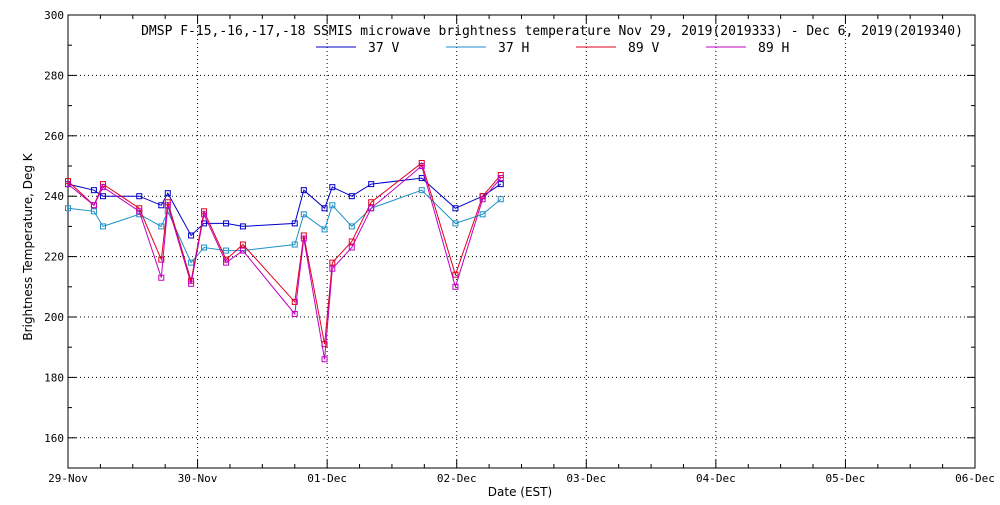  What do you see at coordinates (747, 48) in the screenshot?
I see `legend-item: 89 H` at bounding box center [747, 48].